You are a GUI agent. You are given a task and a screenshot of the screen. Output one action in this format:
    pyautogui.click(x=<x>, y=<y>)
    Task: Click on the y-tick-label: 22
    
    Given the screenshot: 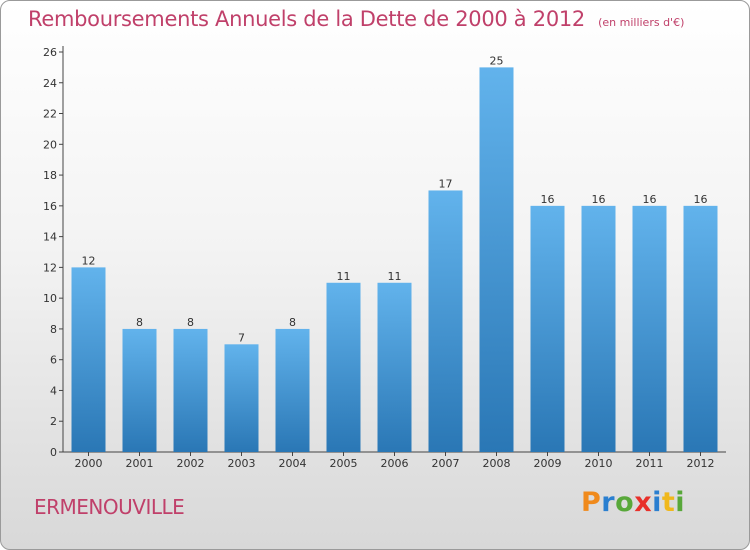 What is the action you would take?
    pyautogui.click(x=50, y=114)
    